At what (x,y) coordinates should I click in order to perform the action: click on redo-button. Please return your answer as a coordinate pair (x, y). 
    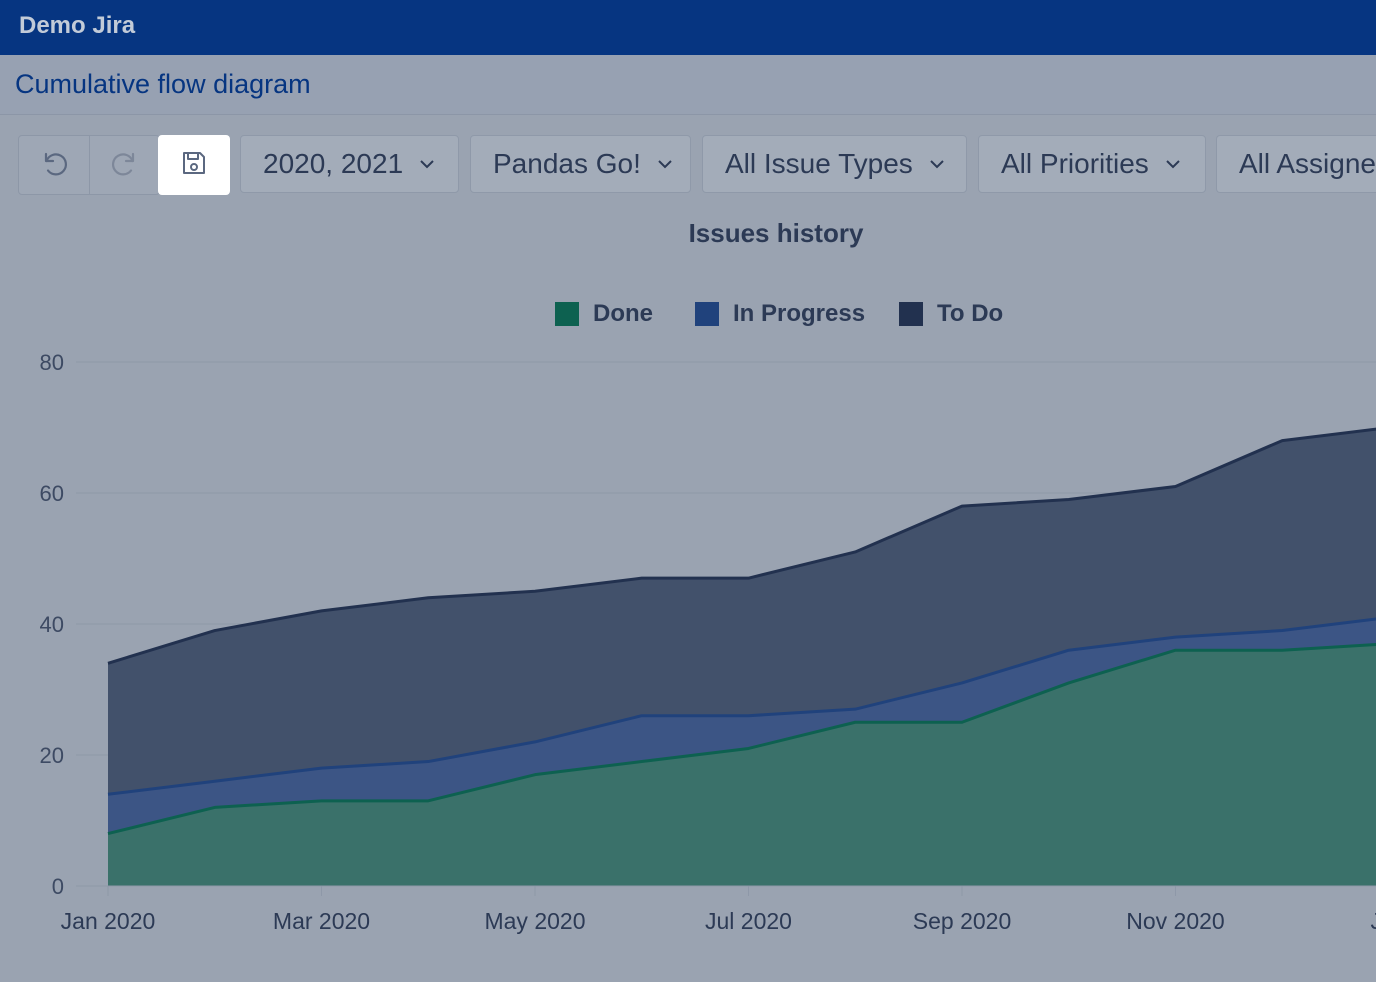
    Looking at the image, I should click on (125, 165).